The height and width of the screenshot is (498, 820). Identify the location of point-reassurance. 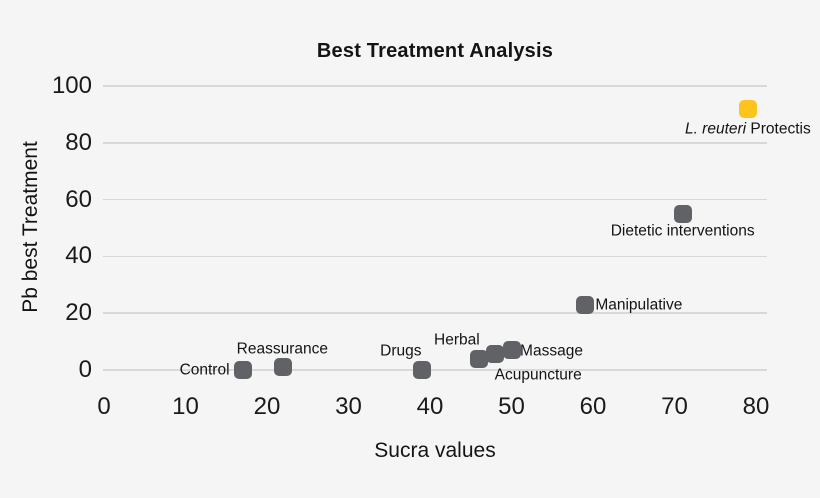
(283, 367).